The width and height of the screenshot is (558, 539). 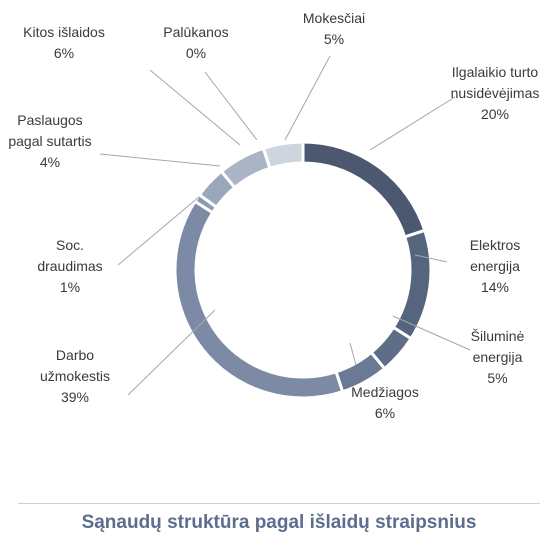 I want to click on category-label: Šiluminė energija, so click(x=497, y=346).